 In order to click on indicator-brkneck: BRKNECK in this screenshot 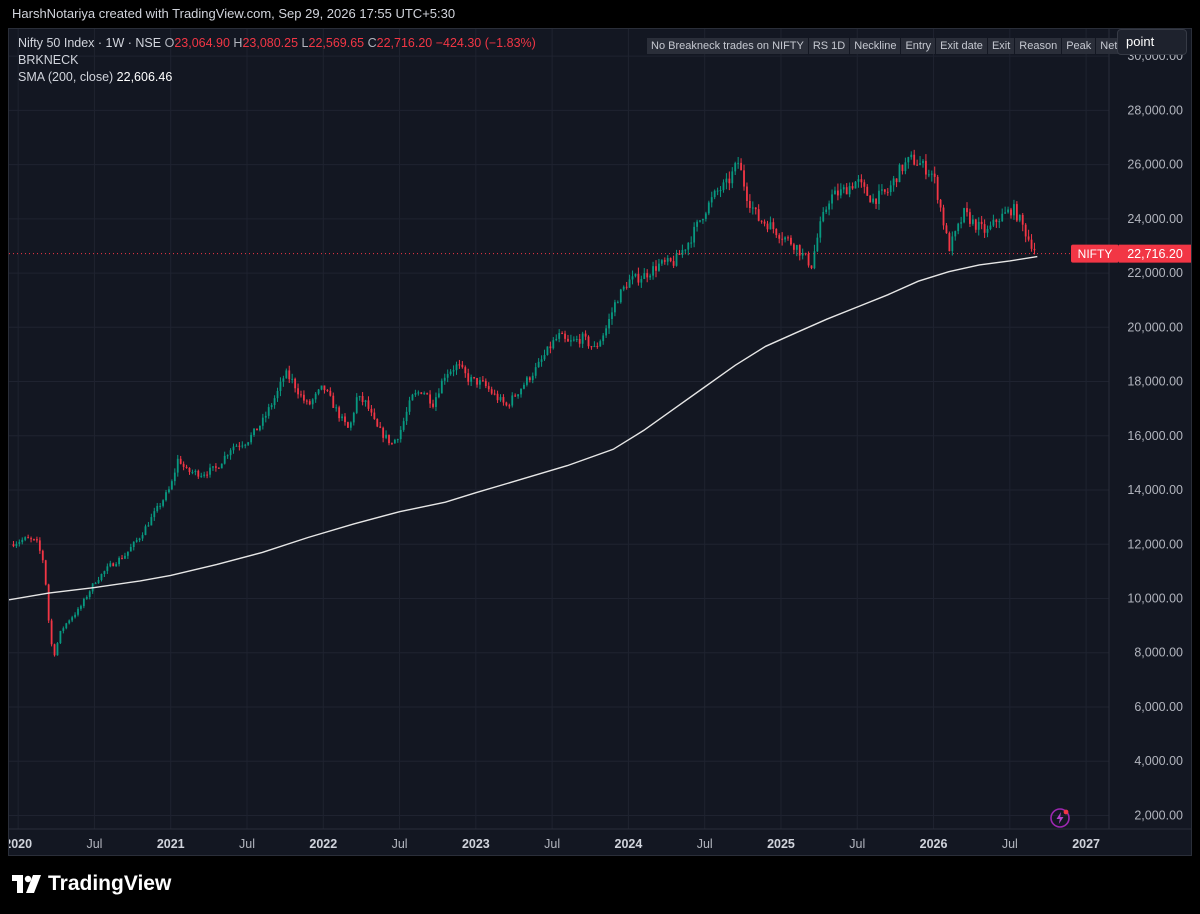, I will do `click(277, 60)`.